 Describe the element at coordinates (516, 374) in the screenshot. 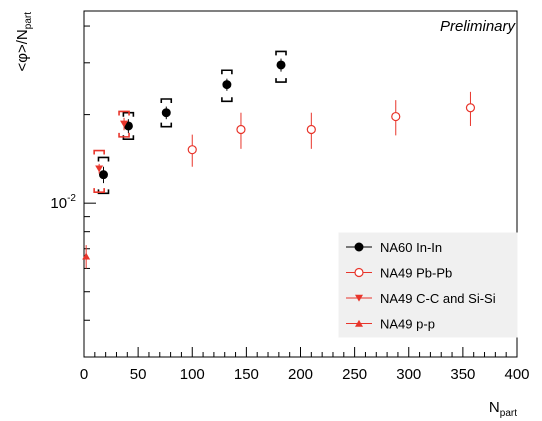

I see `x-tick-label: 400` at that location.